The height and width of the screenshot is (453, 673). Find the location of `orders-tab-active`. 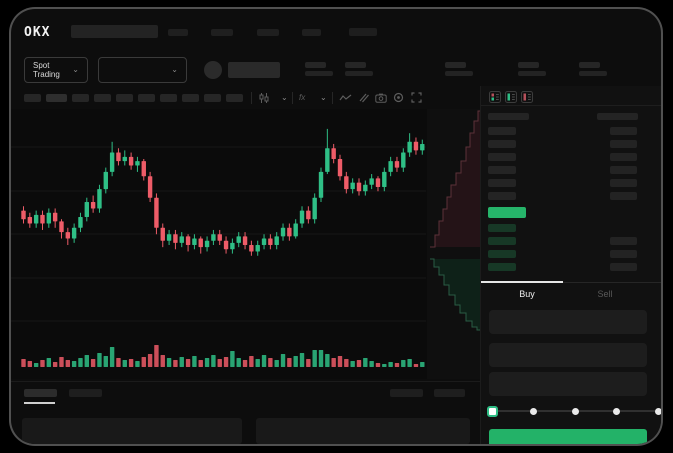

orders-tab-active is located at coordinates (40, 393).